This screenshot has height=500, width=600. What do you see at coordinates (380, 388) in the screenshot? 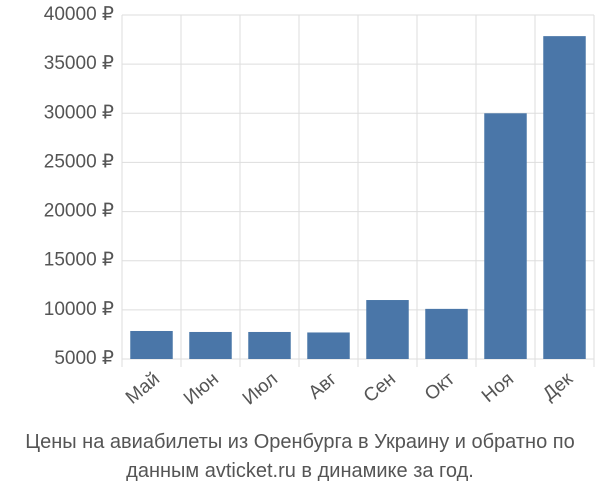
I see `x-tick-label: Сен` at bounding box center [380, 388].